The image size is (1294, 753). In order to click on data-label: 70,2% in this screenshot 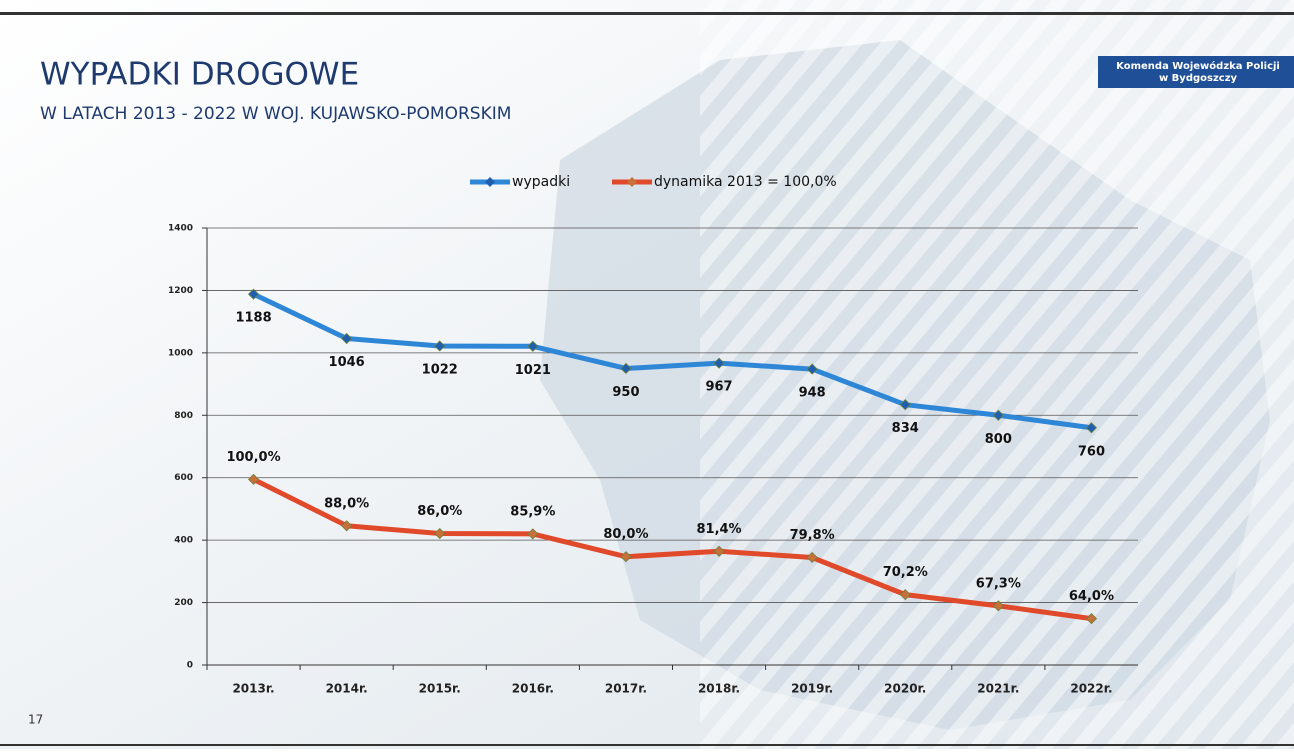, I will do `click(905, 572)`.